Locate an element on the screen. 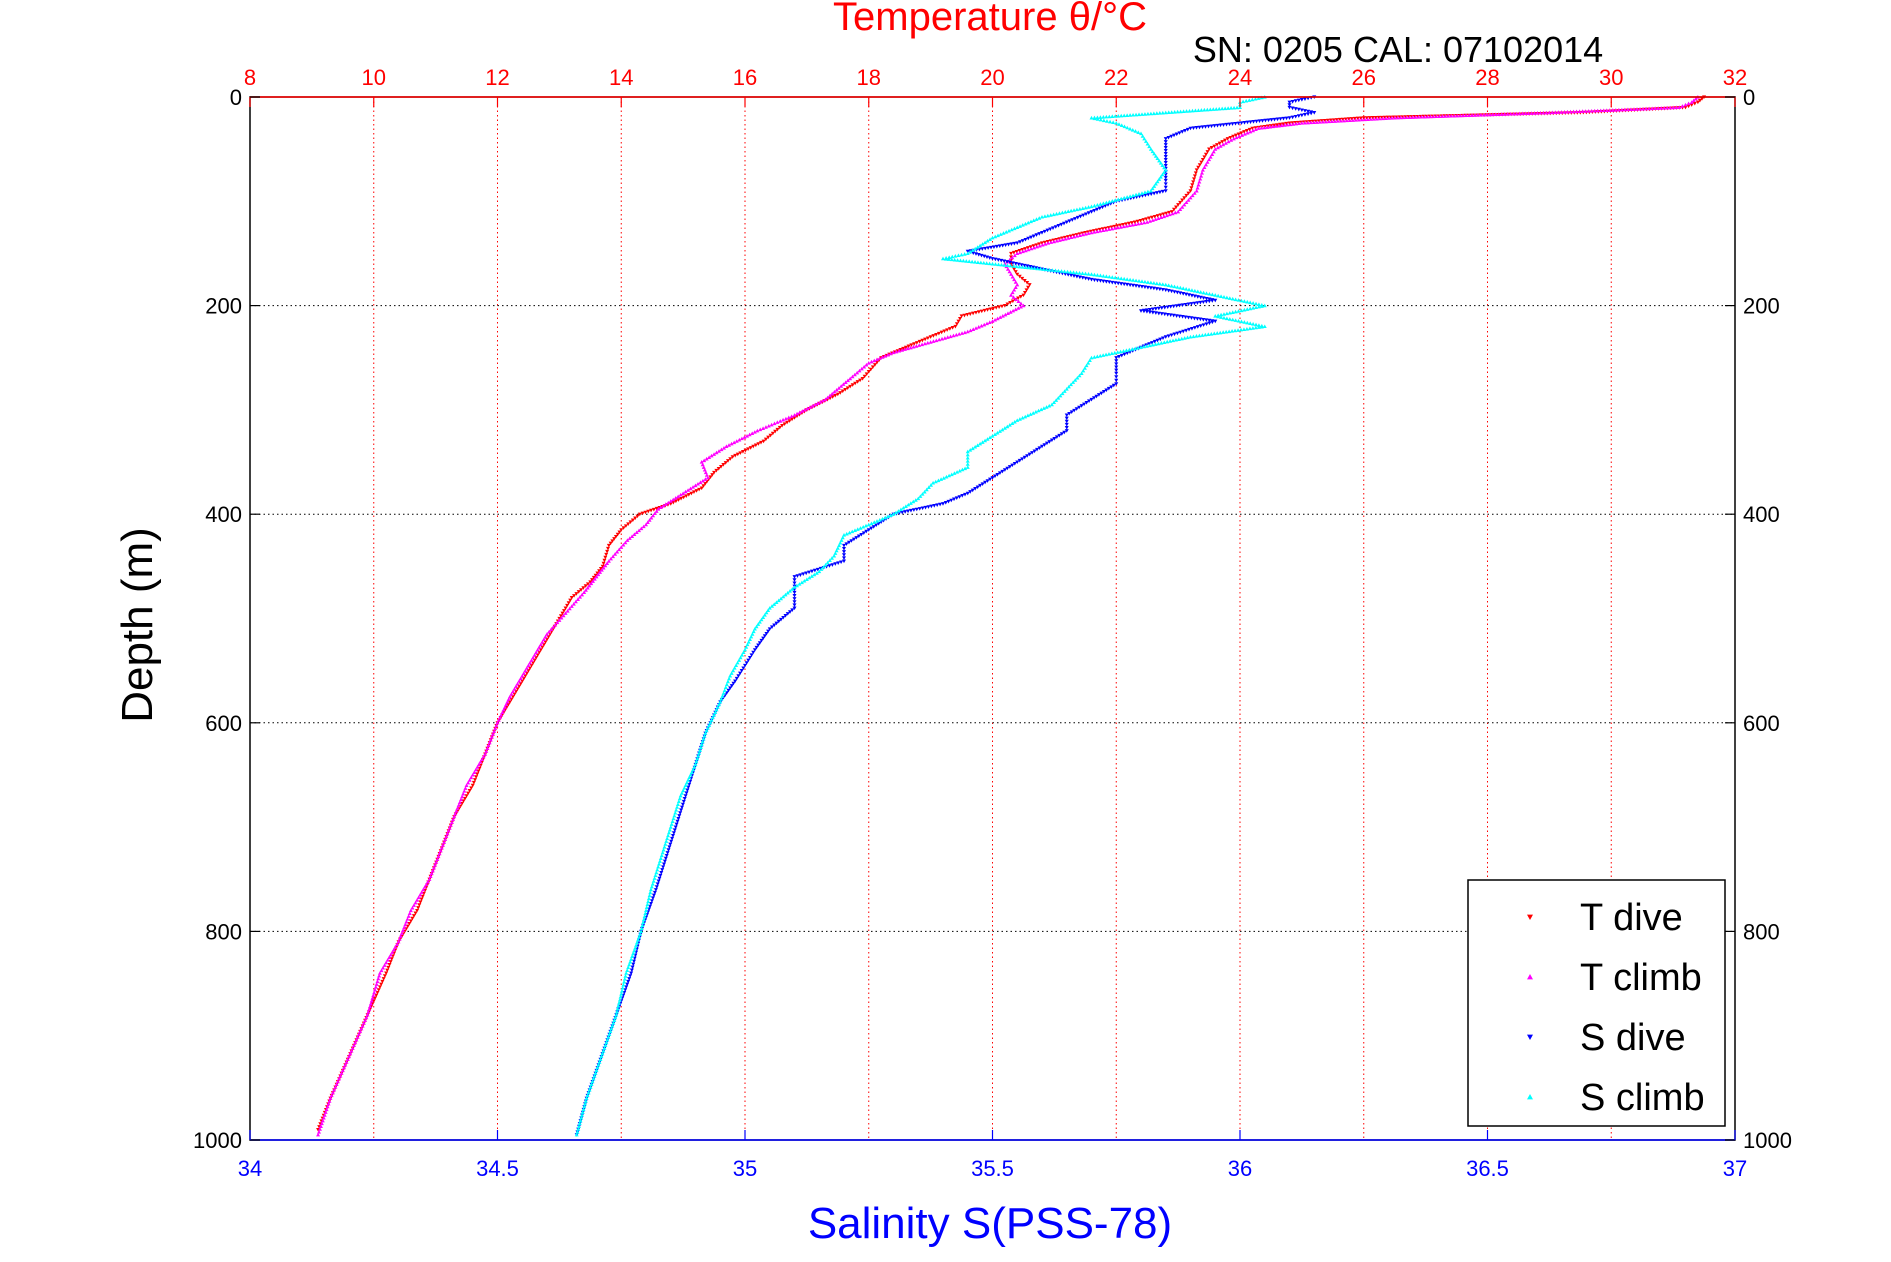  top-tick-label: 18 is located at coordinates (869, 77).